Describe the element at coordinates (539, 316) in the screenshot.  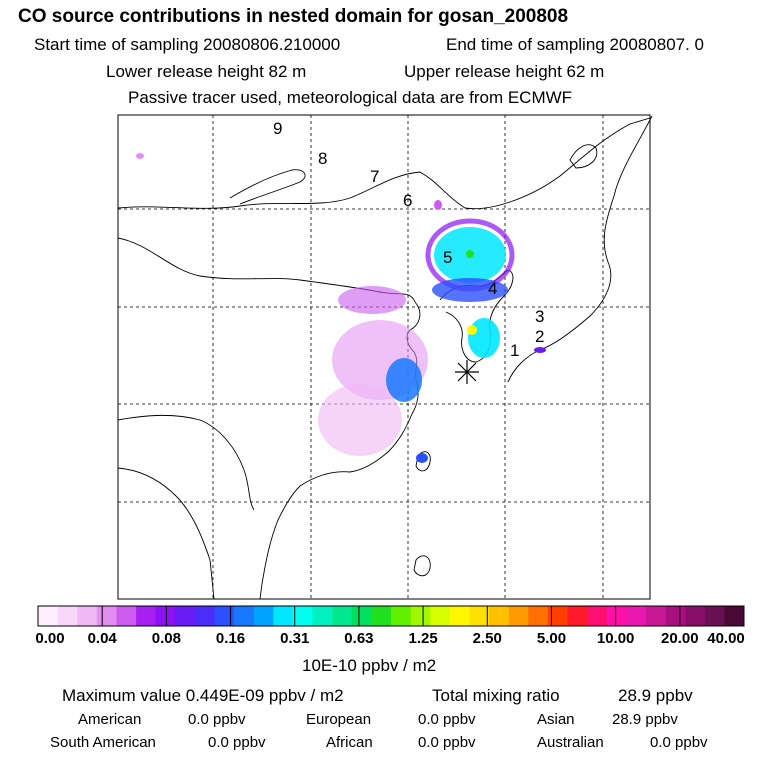
I see `trajectory-label-3: 3` at that location.